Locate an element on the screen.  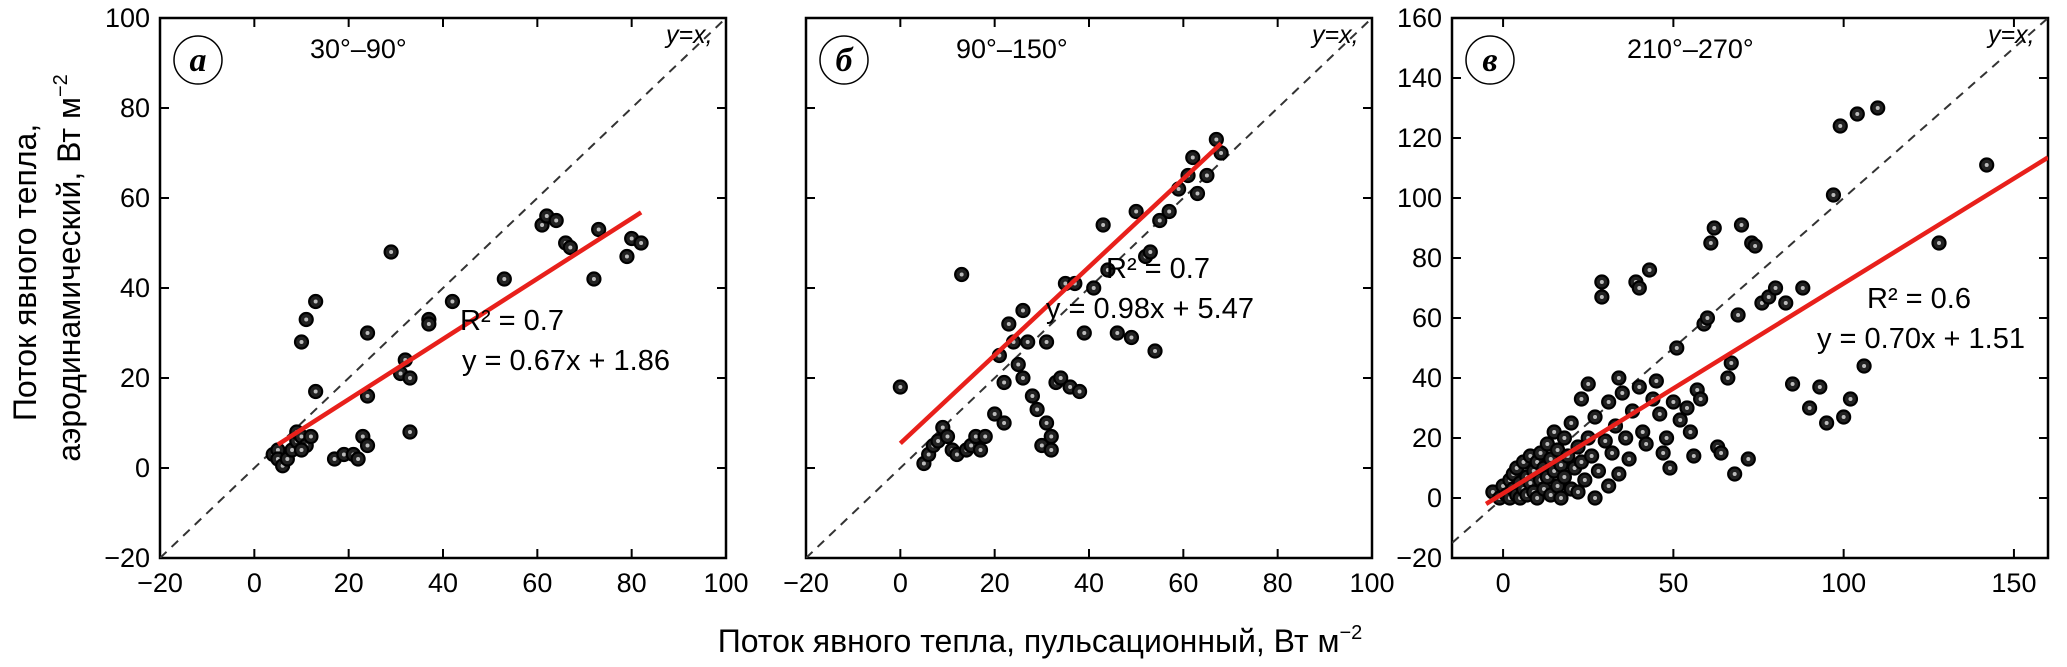
panel-letter: б is located at coordinates (845, 60).